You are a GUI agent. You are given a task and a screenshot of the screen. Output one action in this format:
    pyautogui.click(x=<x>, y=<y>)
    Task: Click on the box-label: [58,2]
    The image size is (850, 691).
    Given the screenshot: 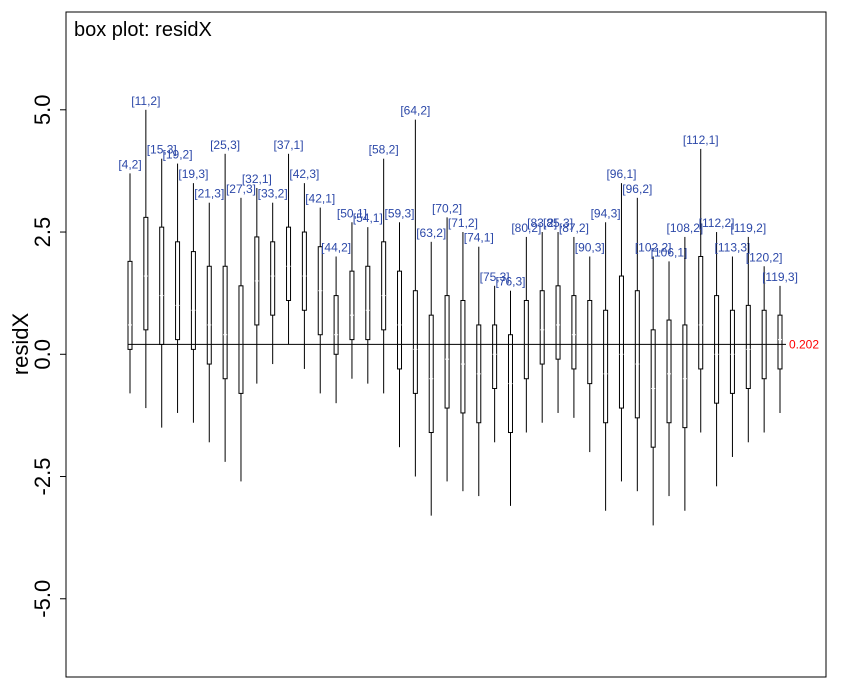 What is the action you would take?
    pyautogui.click(x=384, y=150)
    